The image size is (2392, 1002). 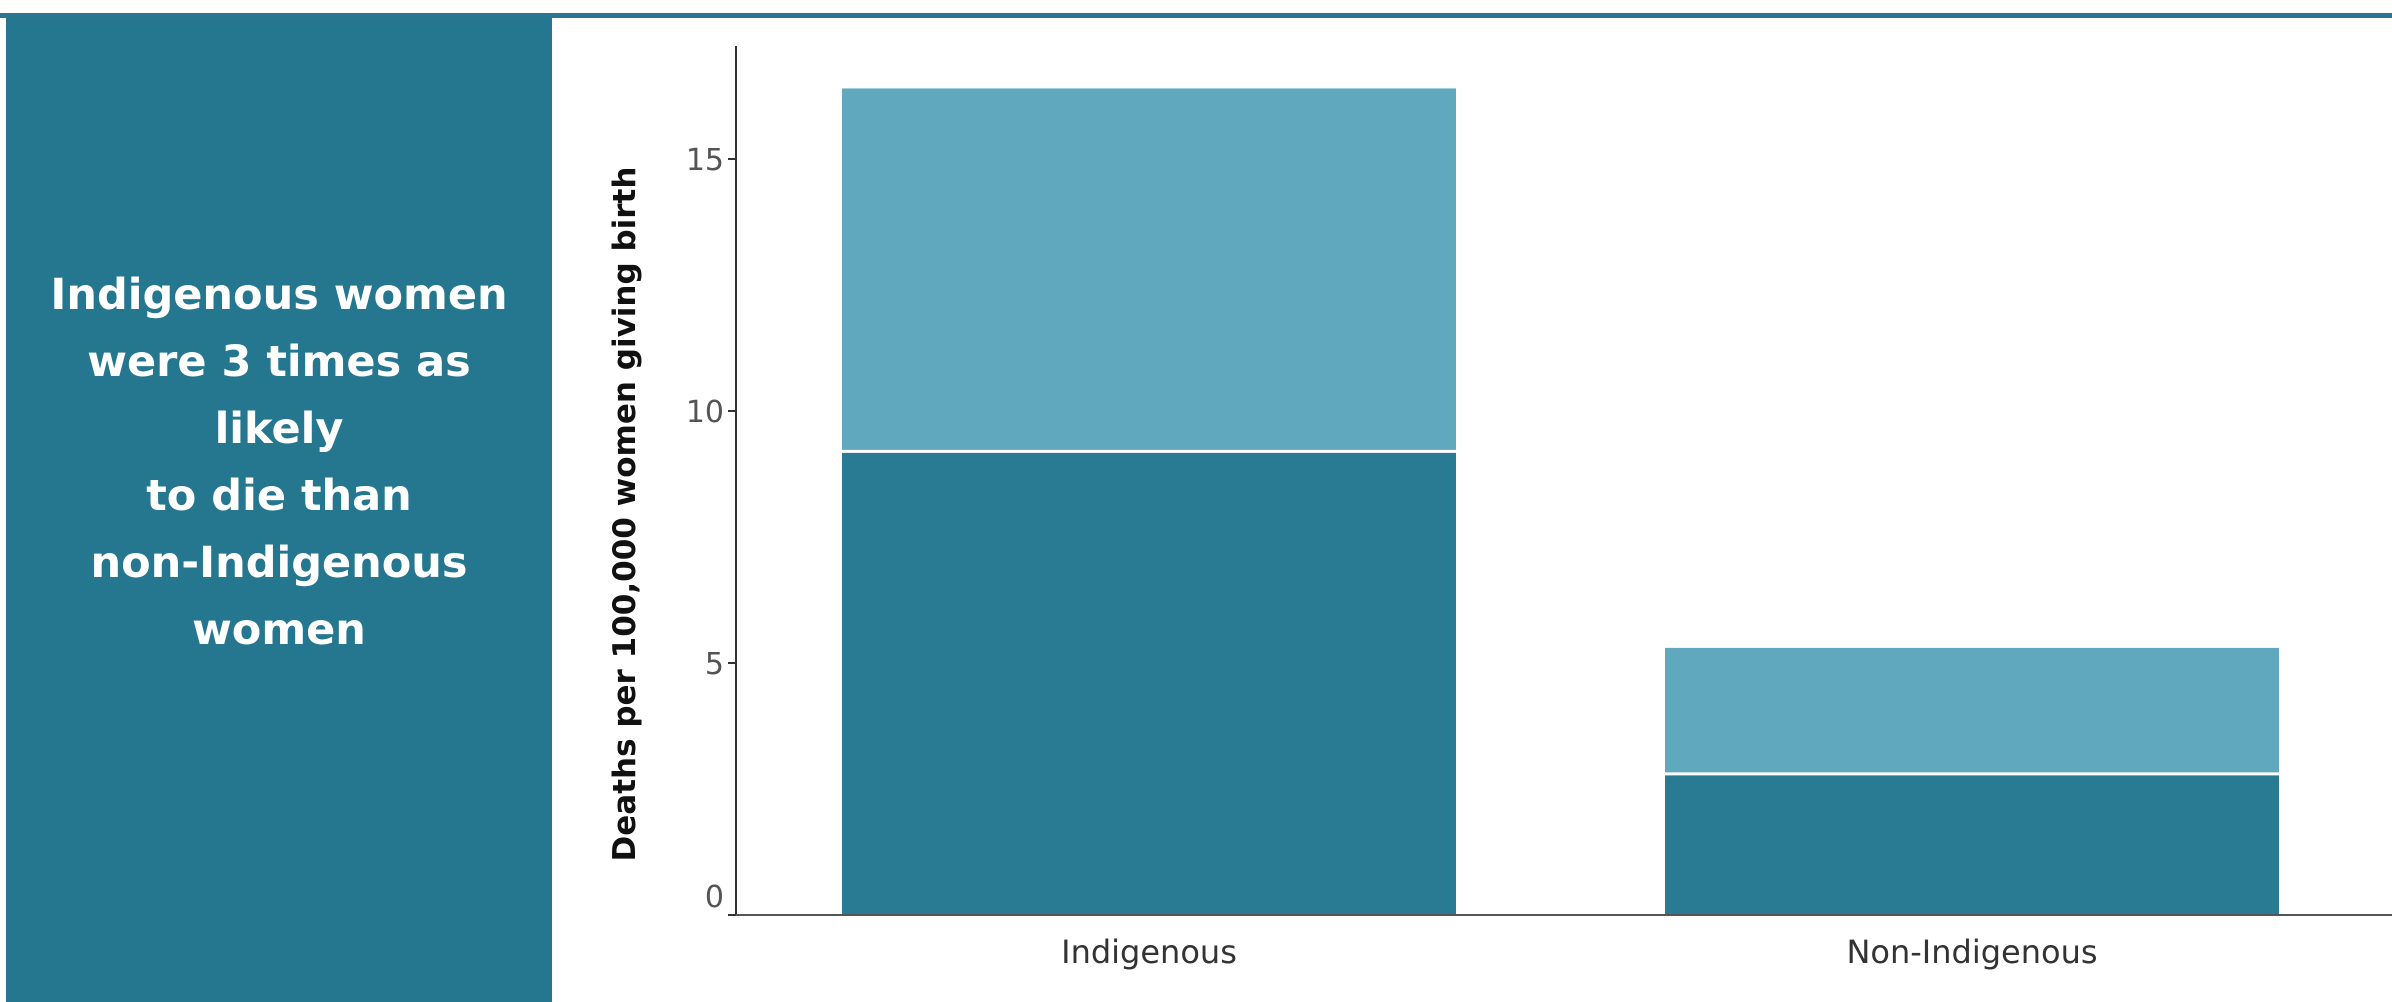 I want to click on y-tick-label-5: 5, so click(x=714, y=664).